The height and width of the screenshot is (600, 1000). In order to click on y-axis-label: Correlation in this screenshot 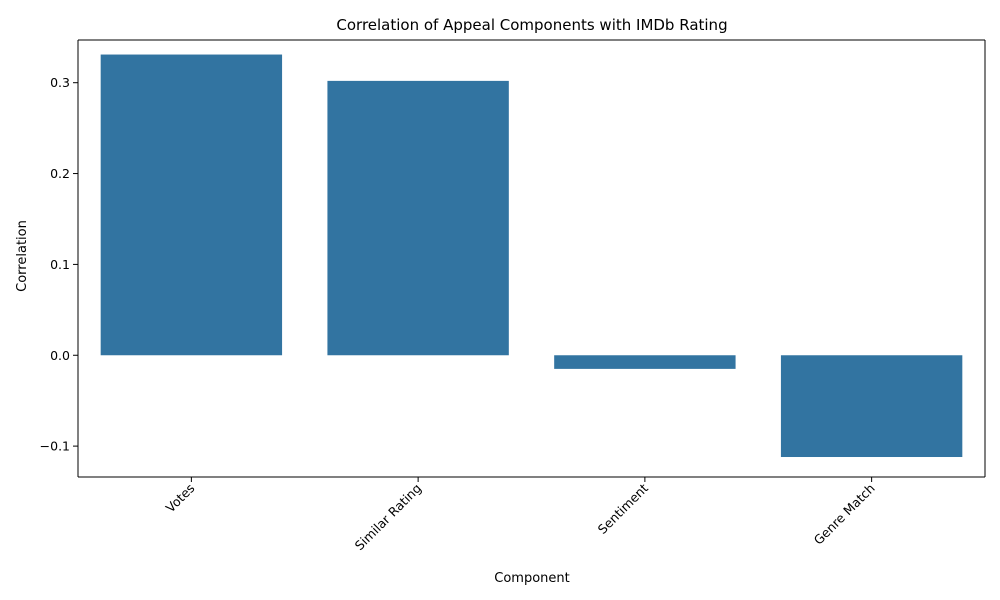, I will do `click(22, 256)`.